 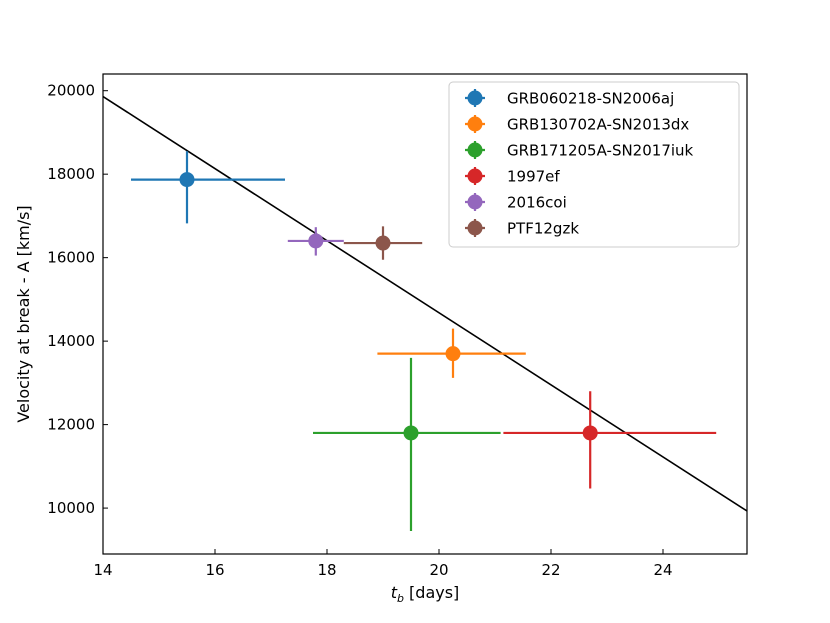 I want to click on legend-item: GRB060218-SN2006aj, so click(x=569, y=98).